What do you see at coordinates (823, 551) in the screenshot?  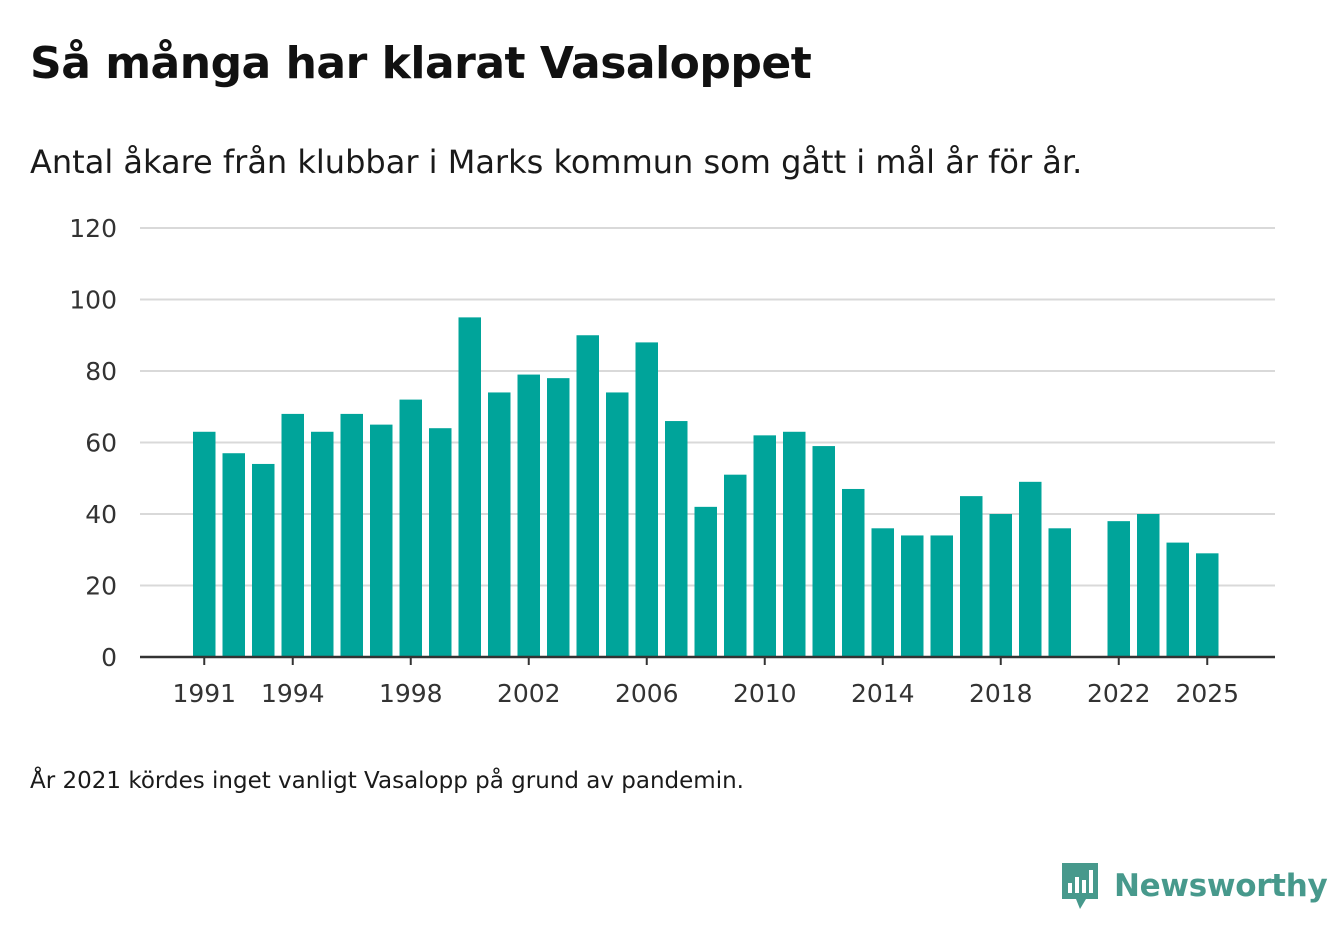 I see `bar-2012` at bounding box center [823, 551].